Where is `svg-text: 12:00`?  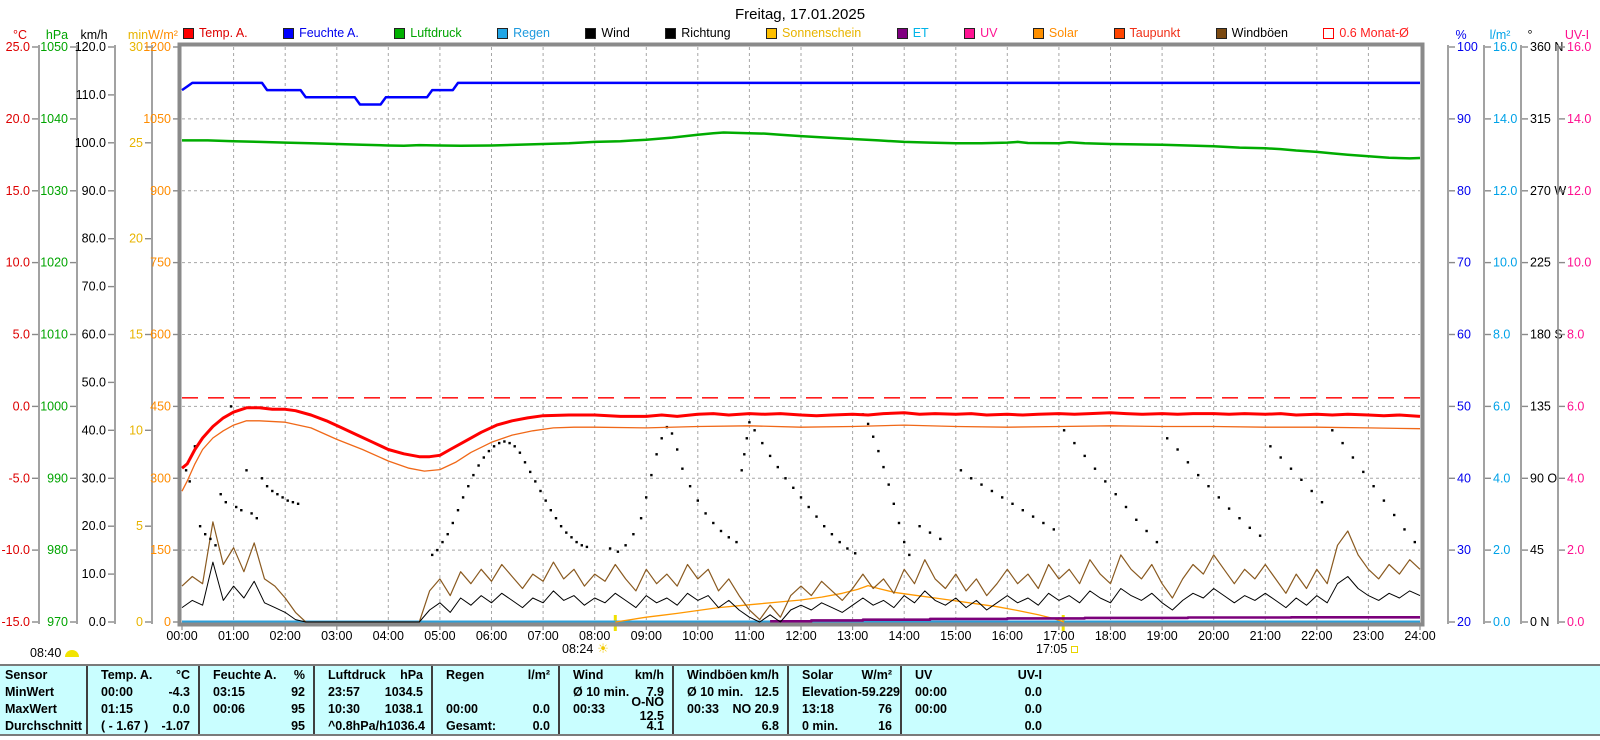 svg-text: 12:00 is located at coordinates (800, 636).